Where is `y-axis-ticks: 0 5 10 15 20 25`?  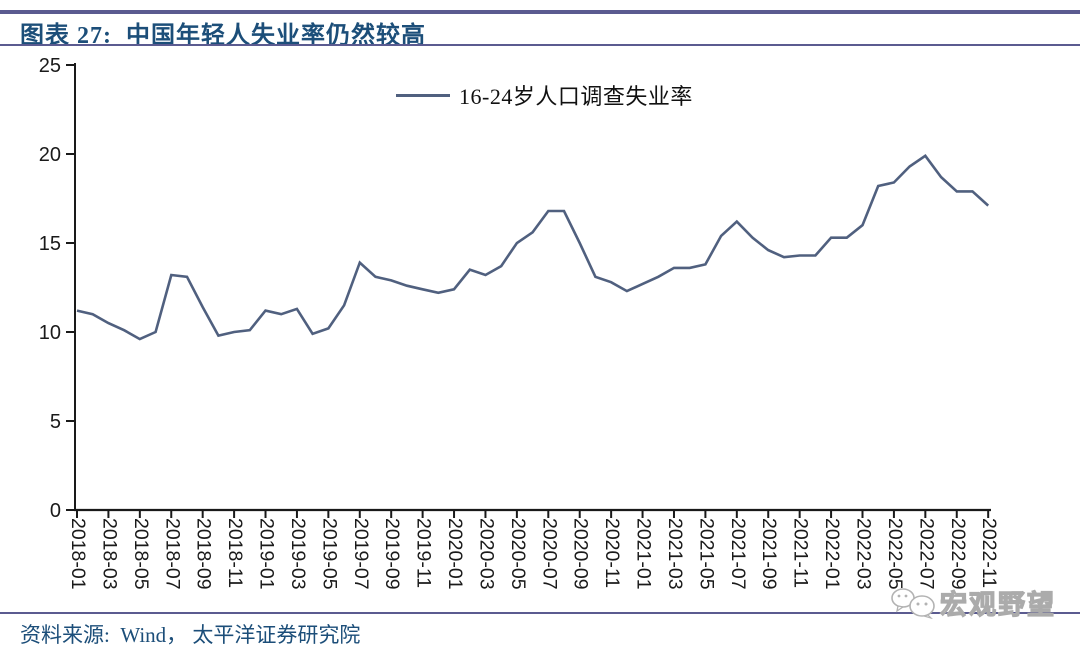 y-axis-ticks: 0 5 10 15 20 25 is located at coordinates (57, 288).